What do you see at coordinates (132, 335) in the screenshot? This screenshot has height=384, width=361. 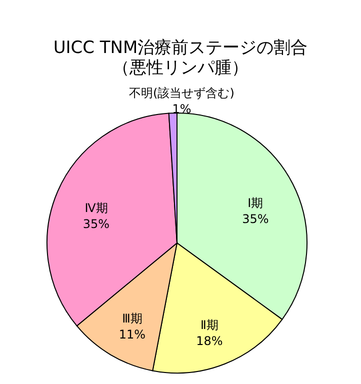 I see `data-label: 11%` at bounding box center [132, 335].